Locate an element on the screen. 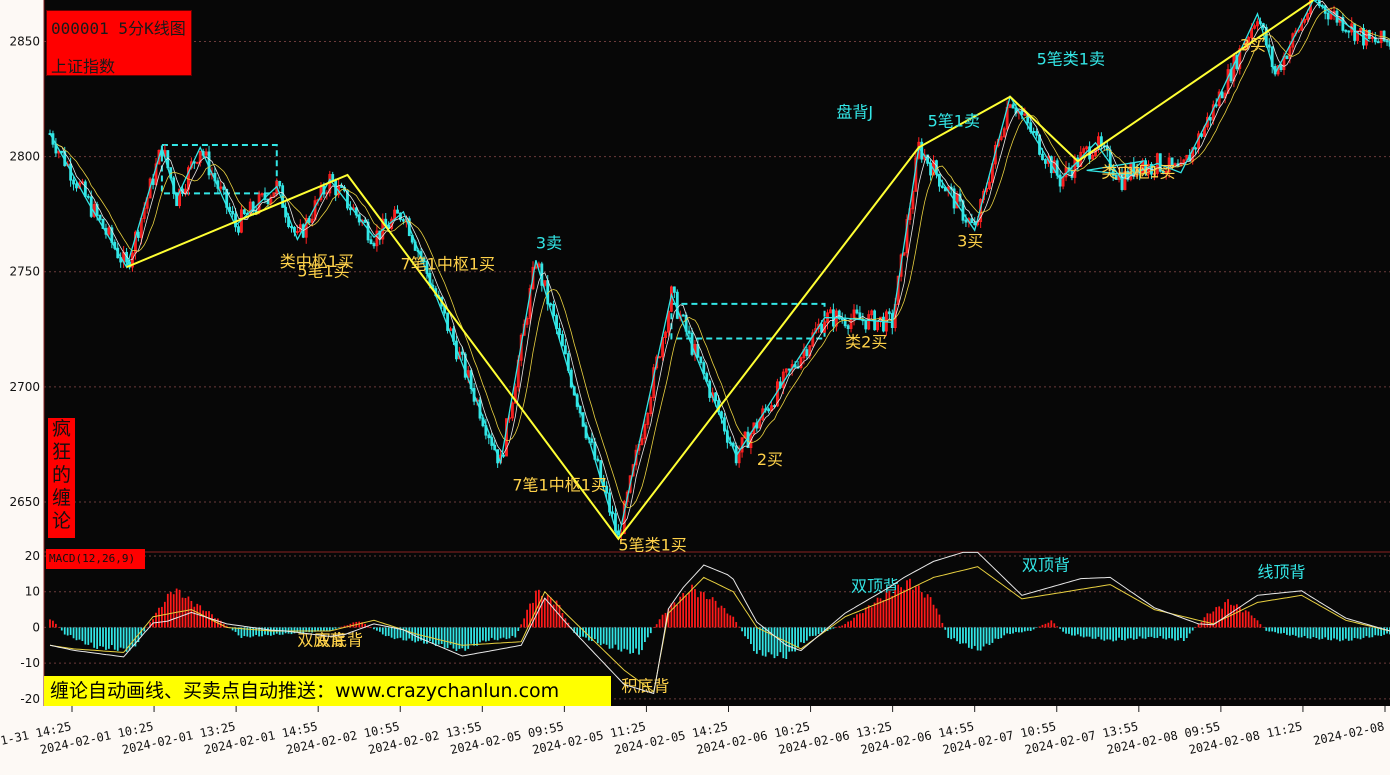 This screenshot has width=1390, height=775. y-tick-label: 2800 is located at coordinates (24, 157).